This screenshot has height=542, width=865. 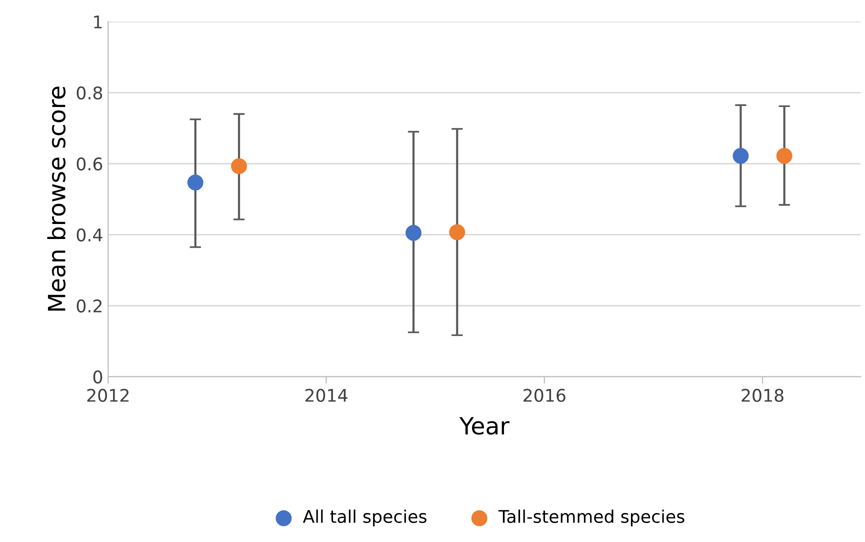 What do you see at coordinates (763, 395) in the screenshot?
I see `x-tick-label: 2018` at bounding box center [763, 395].